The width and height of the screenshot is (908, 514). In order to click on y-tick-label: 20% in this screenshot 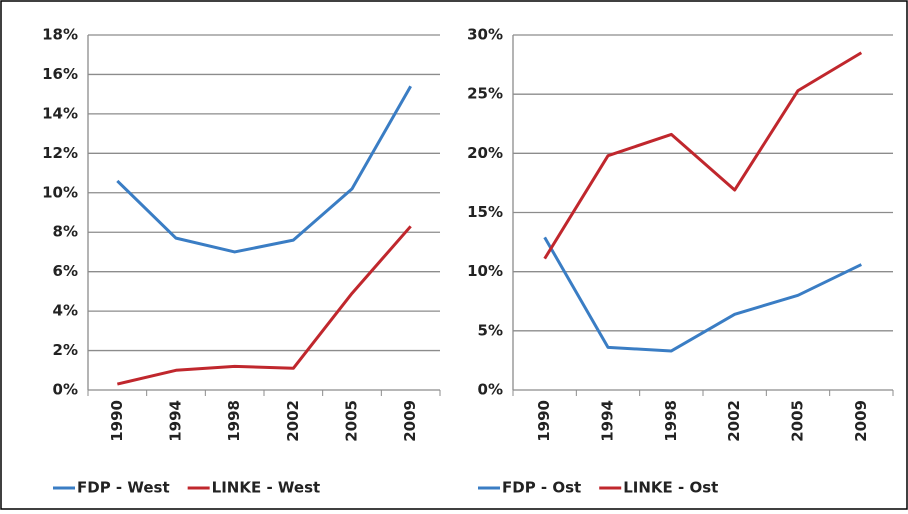, I will do `click(485, 153)`.